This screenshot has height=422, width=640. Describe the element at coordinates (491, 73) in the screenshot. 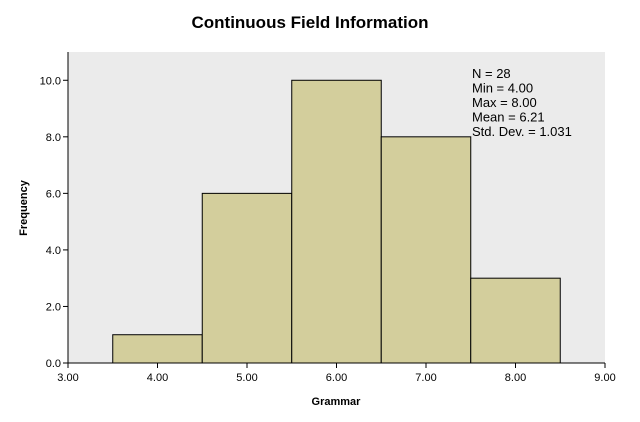

I see `stats-line: N = 28` at that location.